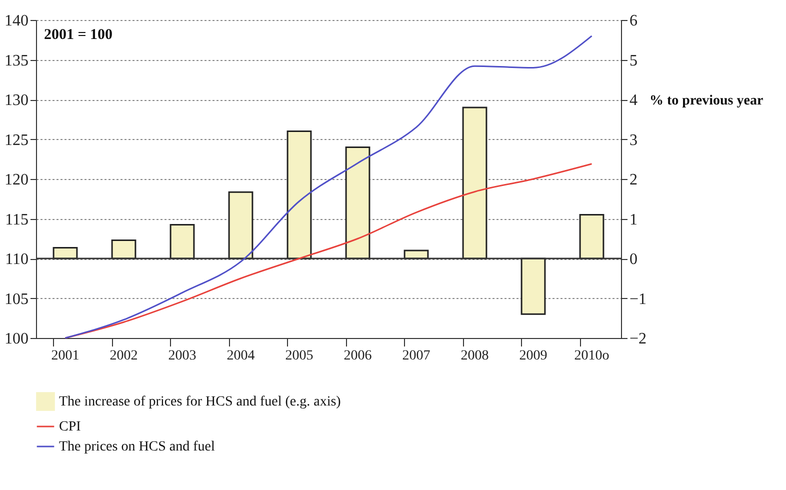  Describe the element at coordinates (240, 356) in the screenshot. I see `x-tick-label: 2004` at that location.